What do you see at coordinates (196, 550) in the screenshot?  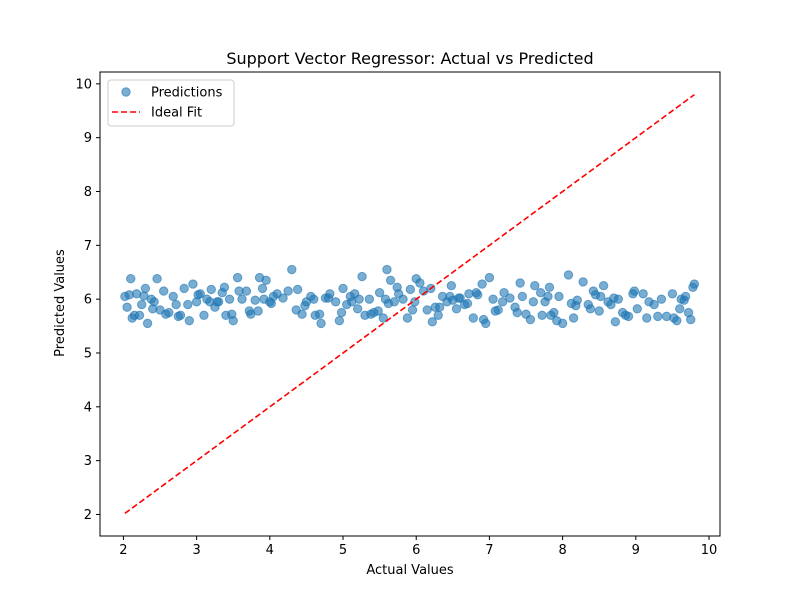 I see `x-tick-label: 3` at bounding box center [196, 550].